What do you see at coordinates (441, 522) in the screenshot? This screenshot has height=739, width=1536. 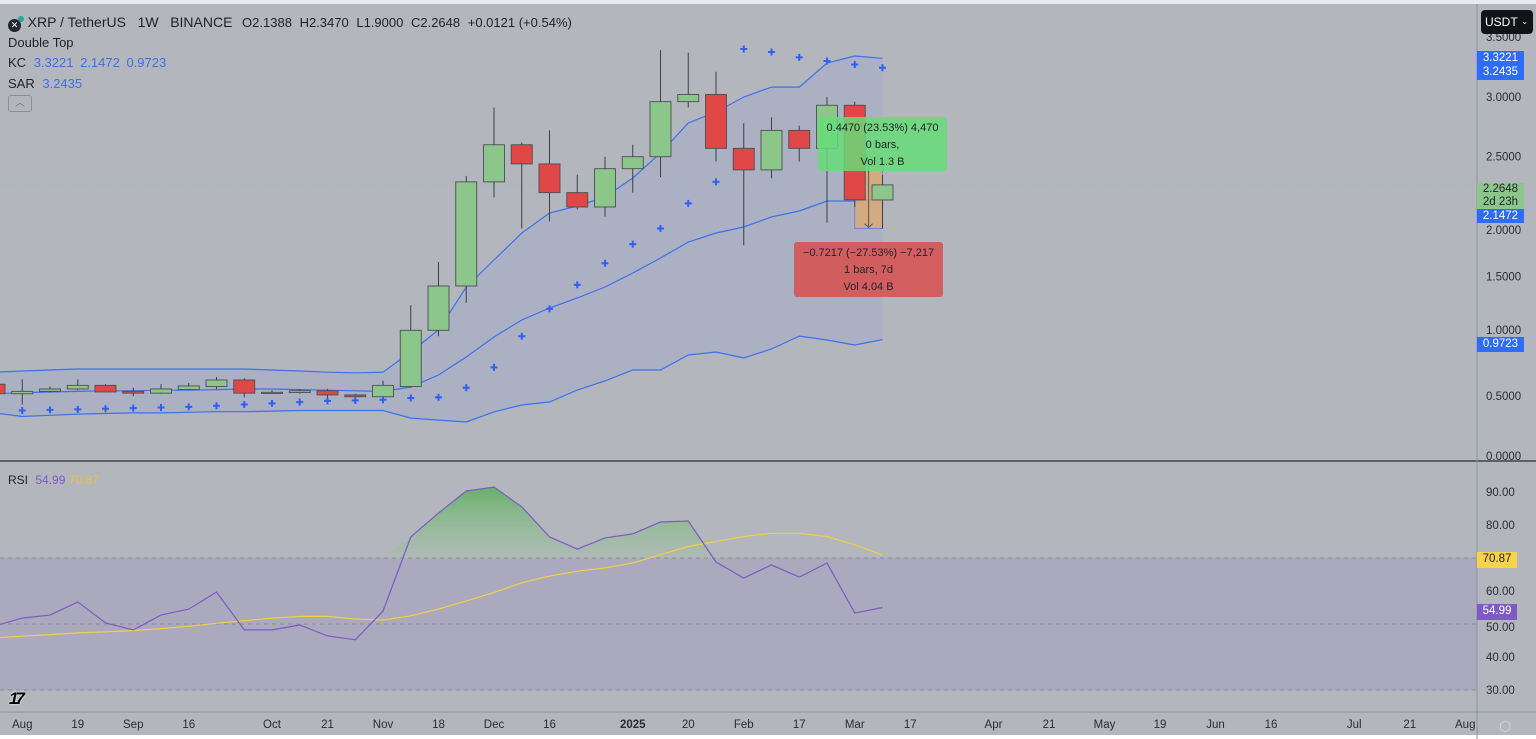 I see `rsi-overbought-fill` at bounding box center [441, 522].